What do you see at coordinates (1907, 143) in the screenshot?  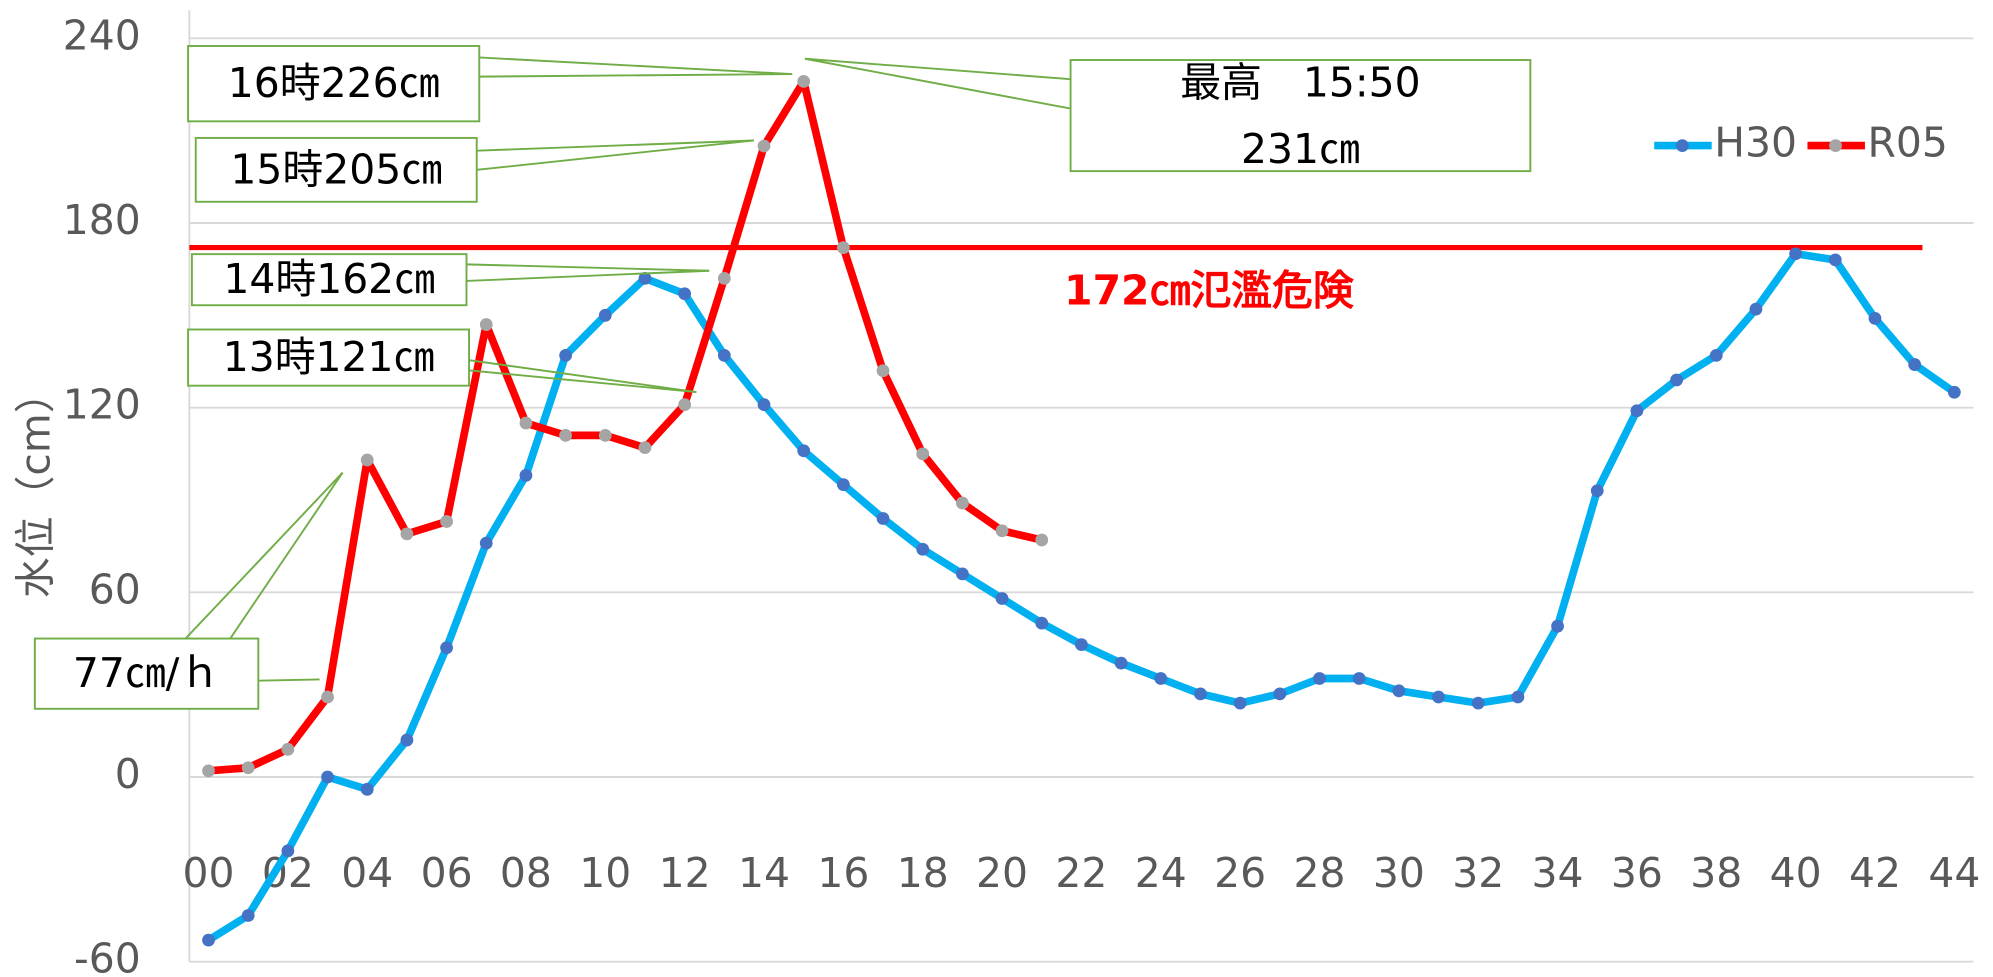 I see `legend-label: R05` at bounding box center [1907, 143].